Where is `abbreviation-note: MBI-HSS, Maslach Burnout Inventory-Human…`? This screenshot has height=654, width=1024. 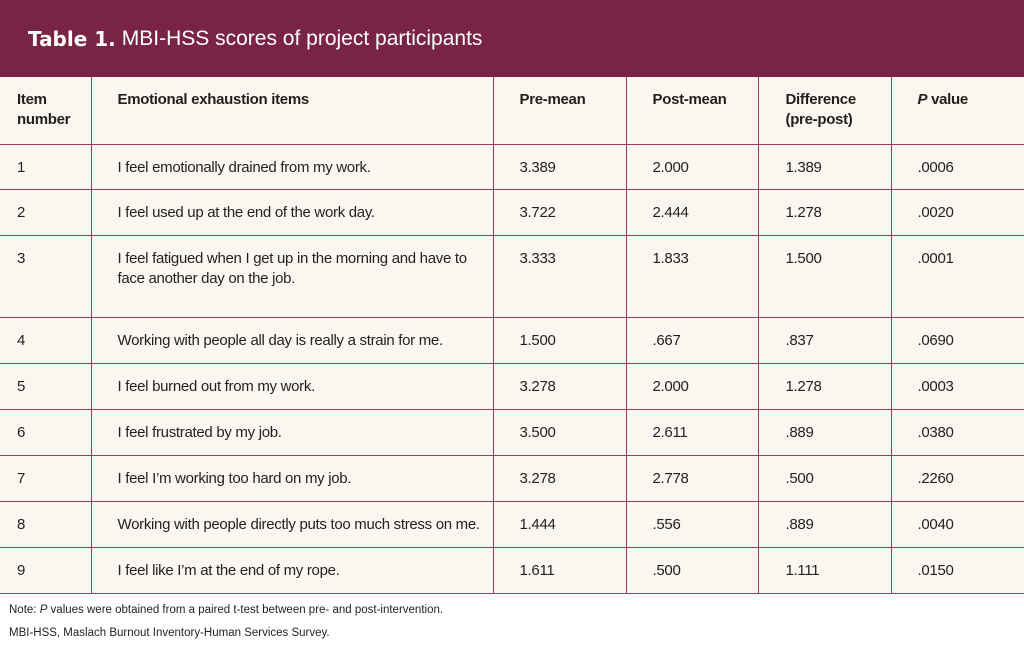
abbreviation-note: MBI-HSS, Maslach Burnout Inventory-Human… is located at coordinates (169, 633).